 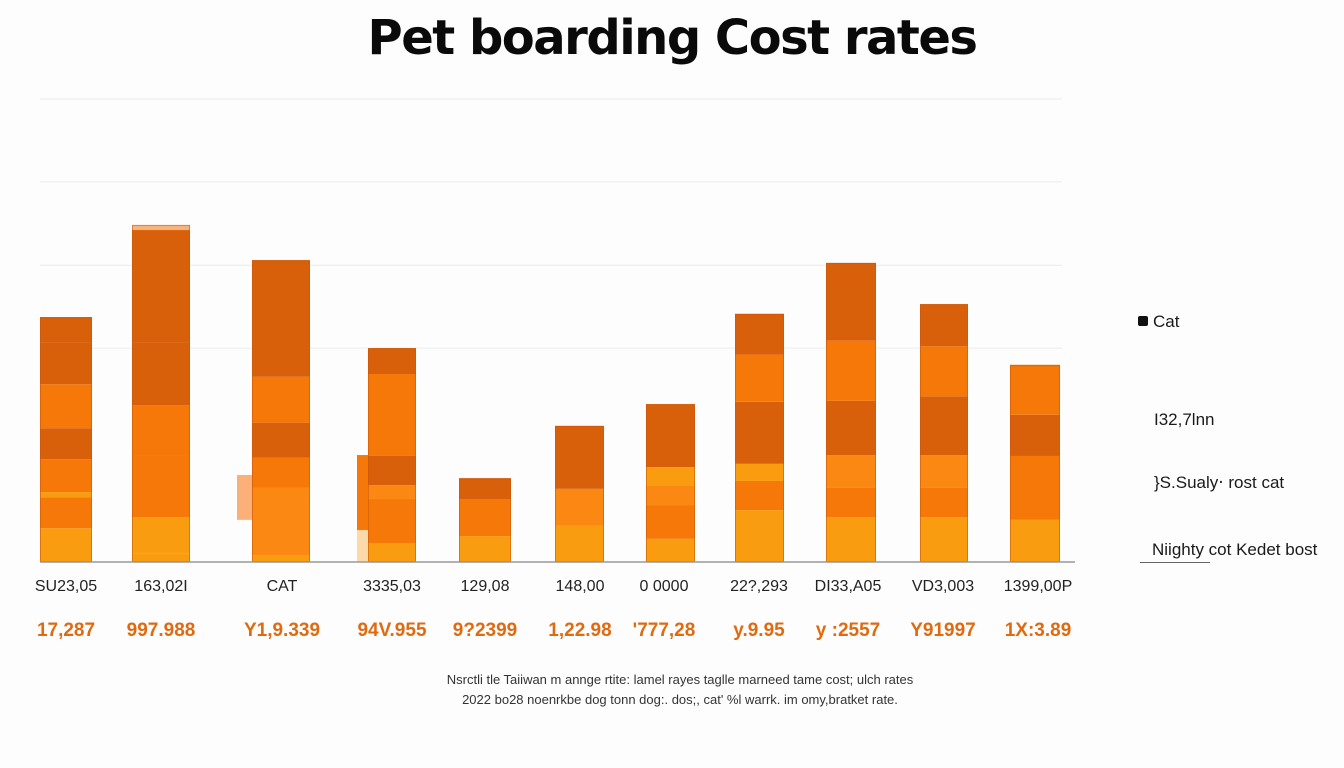 I want to click on x-tick-label: 148,00, so click(x=580, y=586).